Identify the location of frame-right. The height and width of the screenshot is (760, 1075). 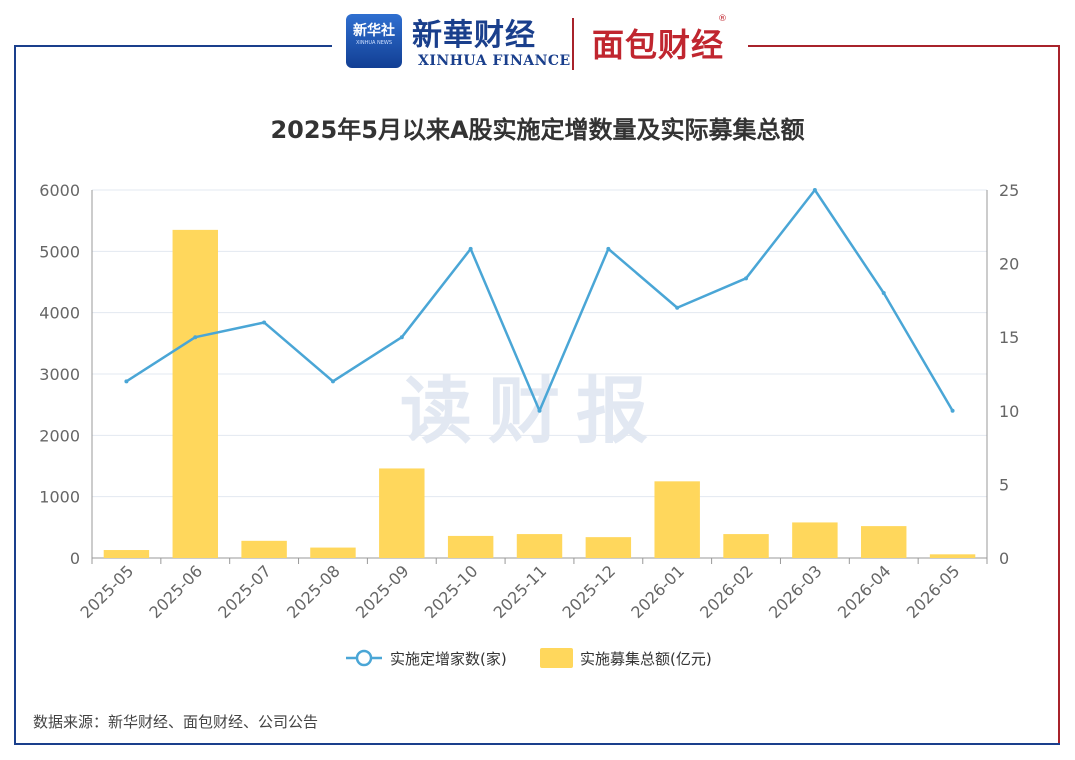
(1059, 395).